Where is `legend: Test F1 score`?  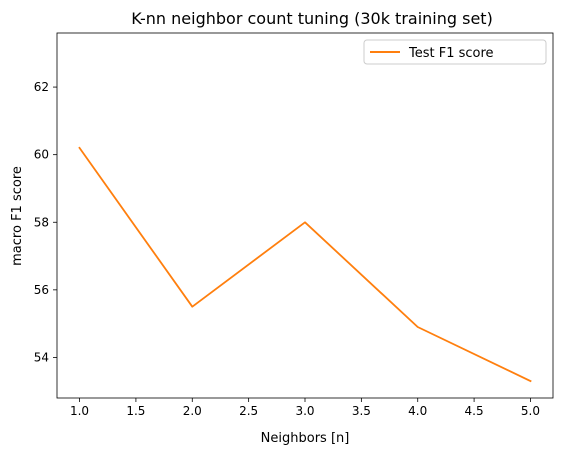 legend: Test F1 score is located at coordinates (455, 52).